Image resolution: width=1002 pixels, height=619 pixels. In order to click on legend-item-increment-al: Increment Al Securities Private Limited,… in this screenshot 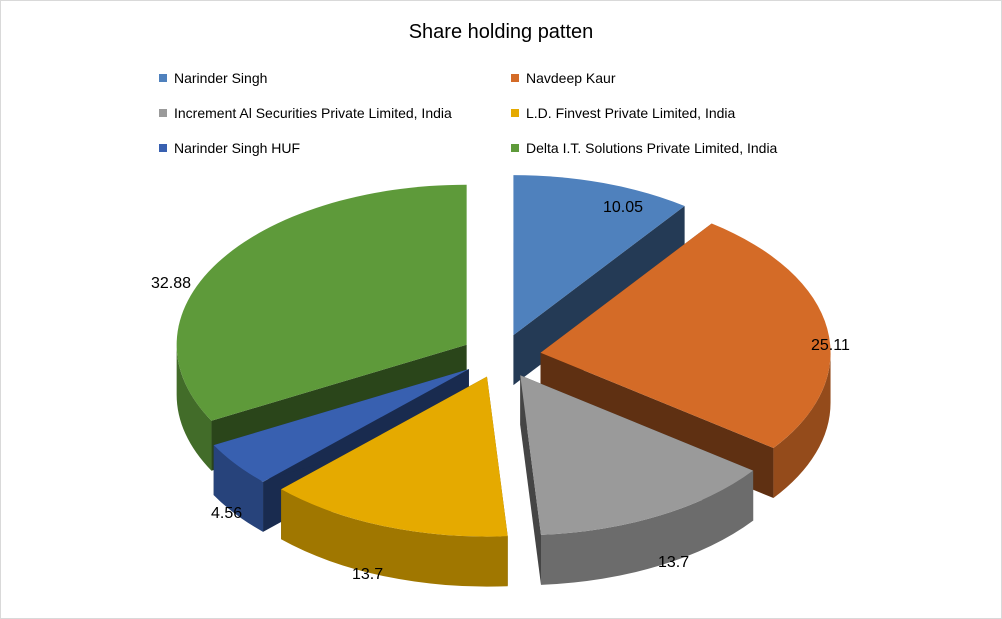, I will do `click(305, 113)`.